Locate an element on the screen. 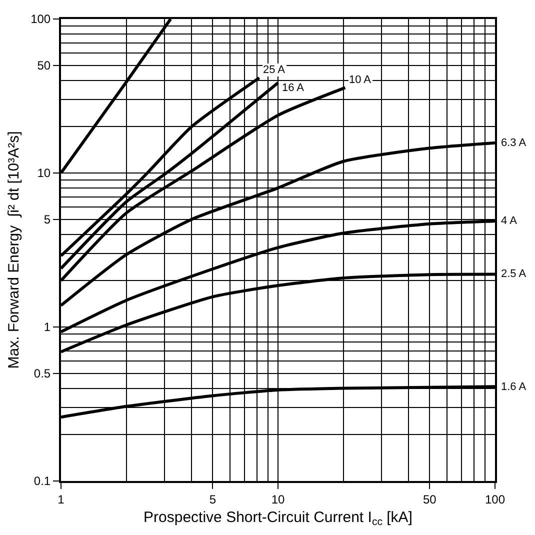 This screenshot has width=535, height=535. x-tick-label: 1 is located at coordinates (61, 499).